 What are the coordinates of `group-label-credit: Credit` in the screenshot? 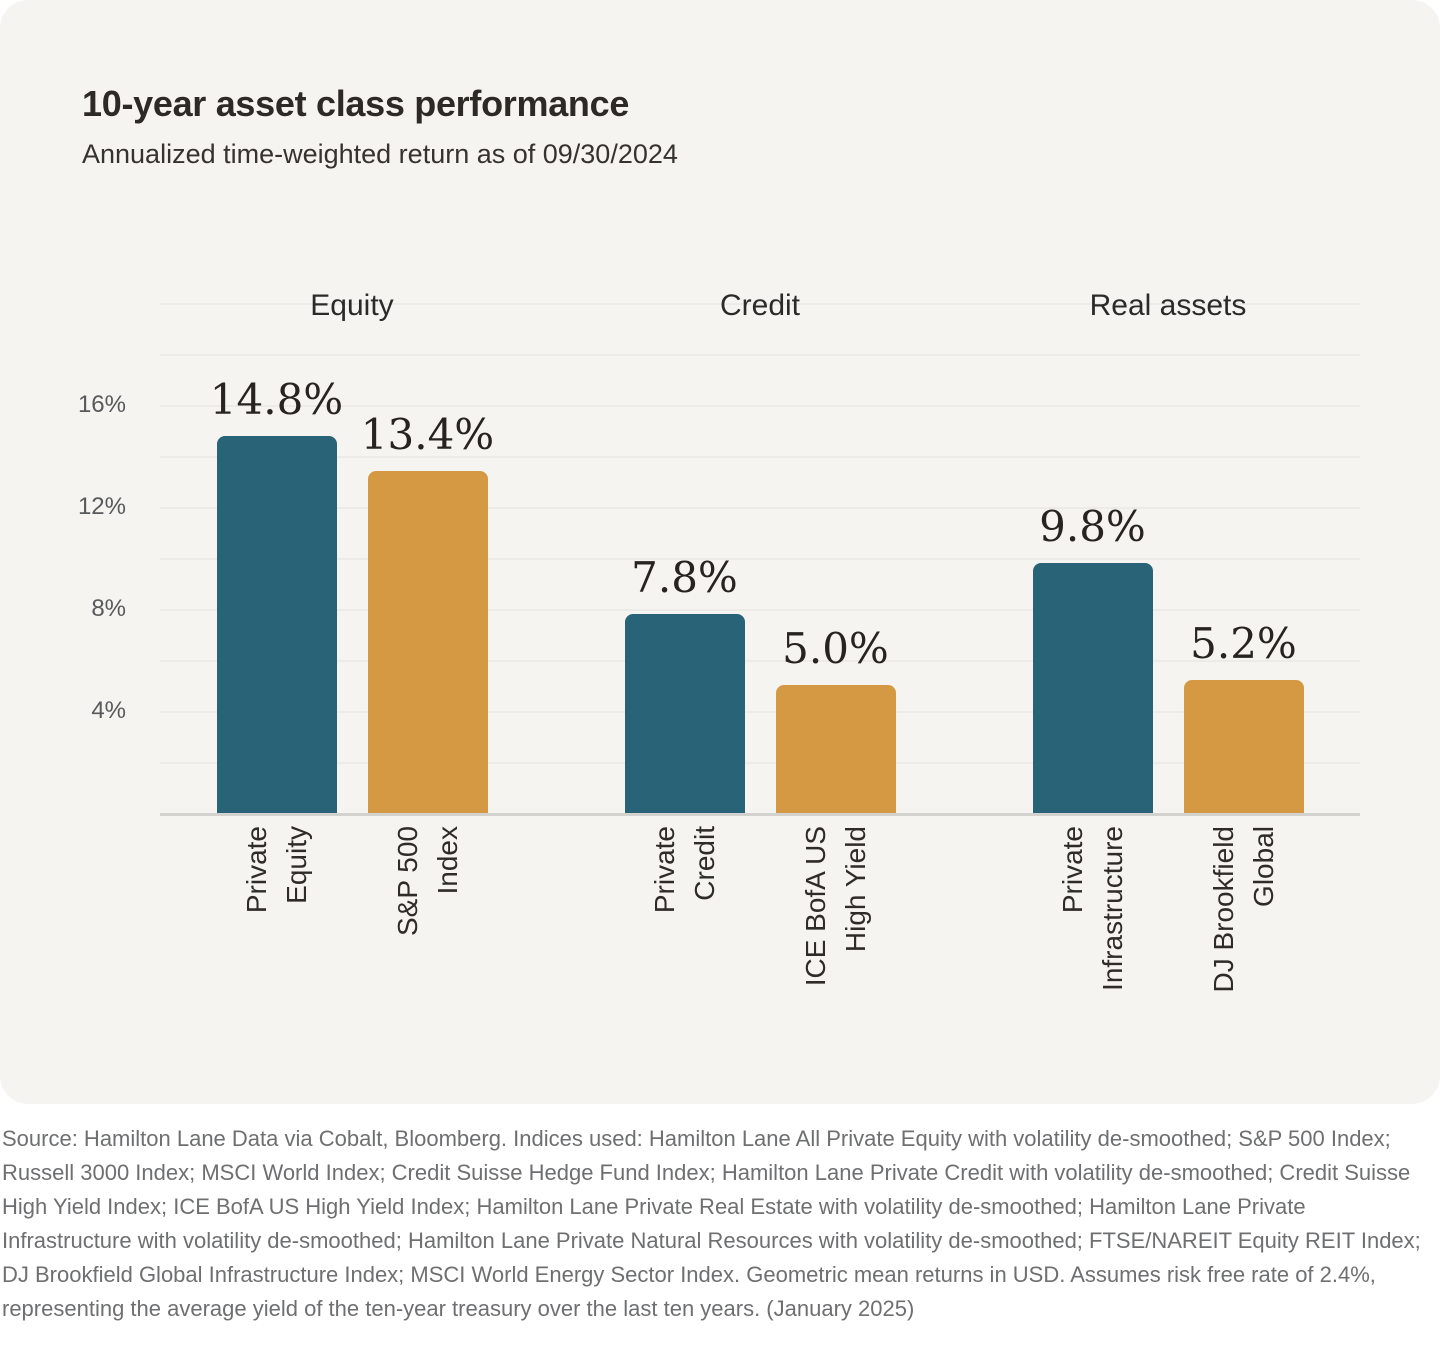 It's located at (760, 305).